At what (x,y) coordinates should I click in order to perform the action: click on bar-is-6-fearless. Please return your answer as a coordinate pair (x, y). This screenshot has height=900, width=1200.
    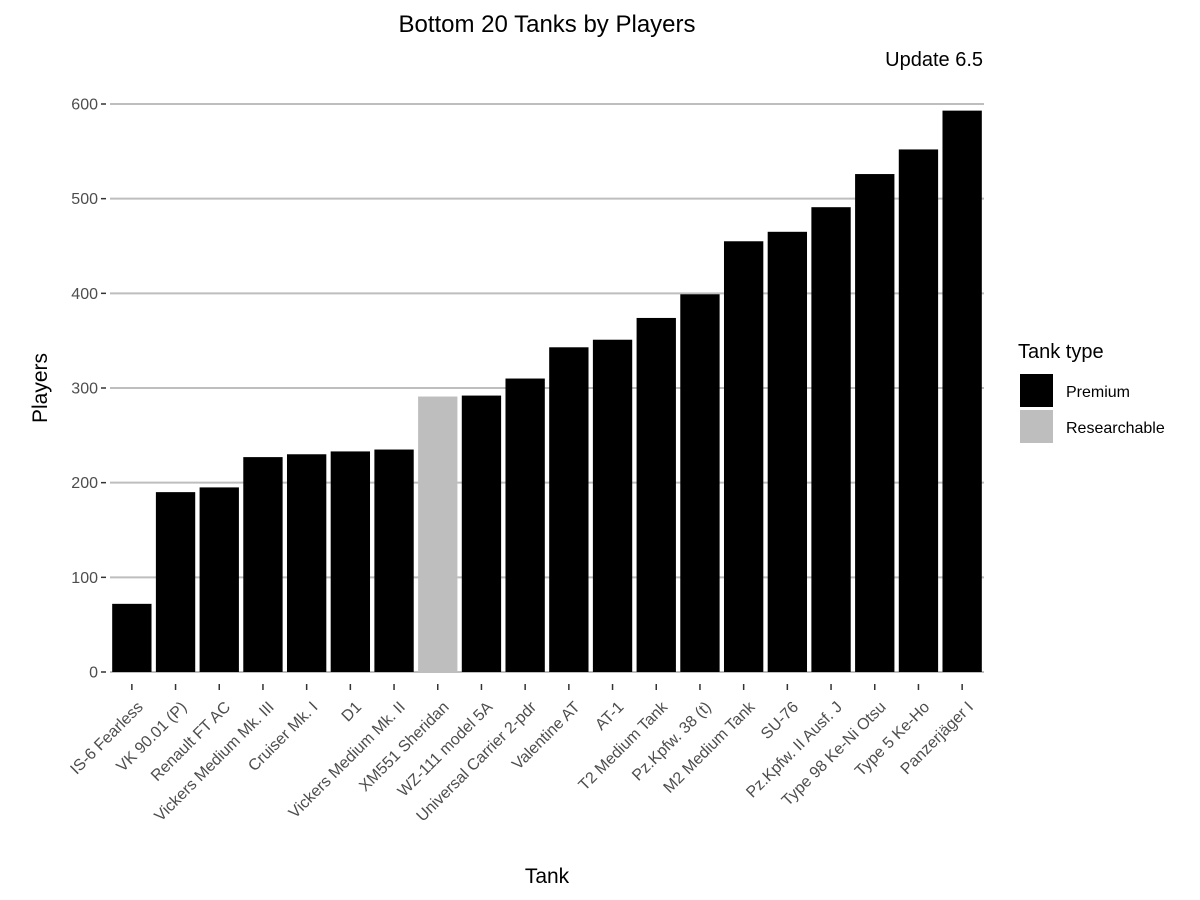
    Looking at the image, I should click on (132, 637).